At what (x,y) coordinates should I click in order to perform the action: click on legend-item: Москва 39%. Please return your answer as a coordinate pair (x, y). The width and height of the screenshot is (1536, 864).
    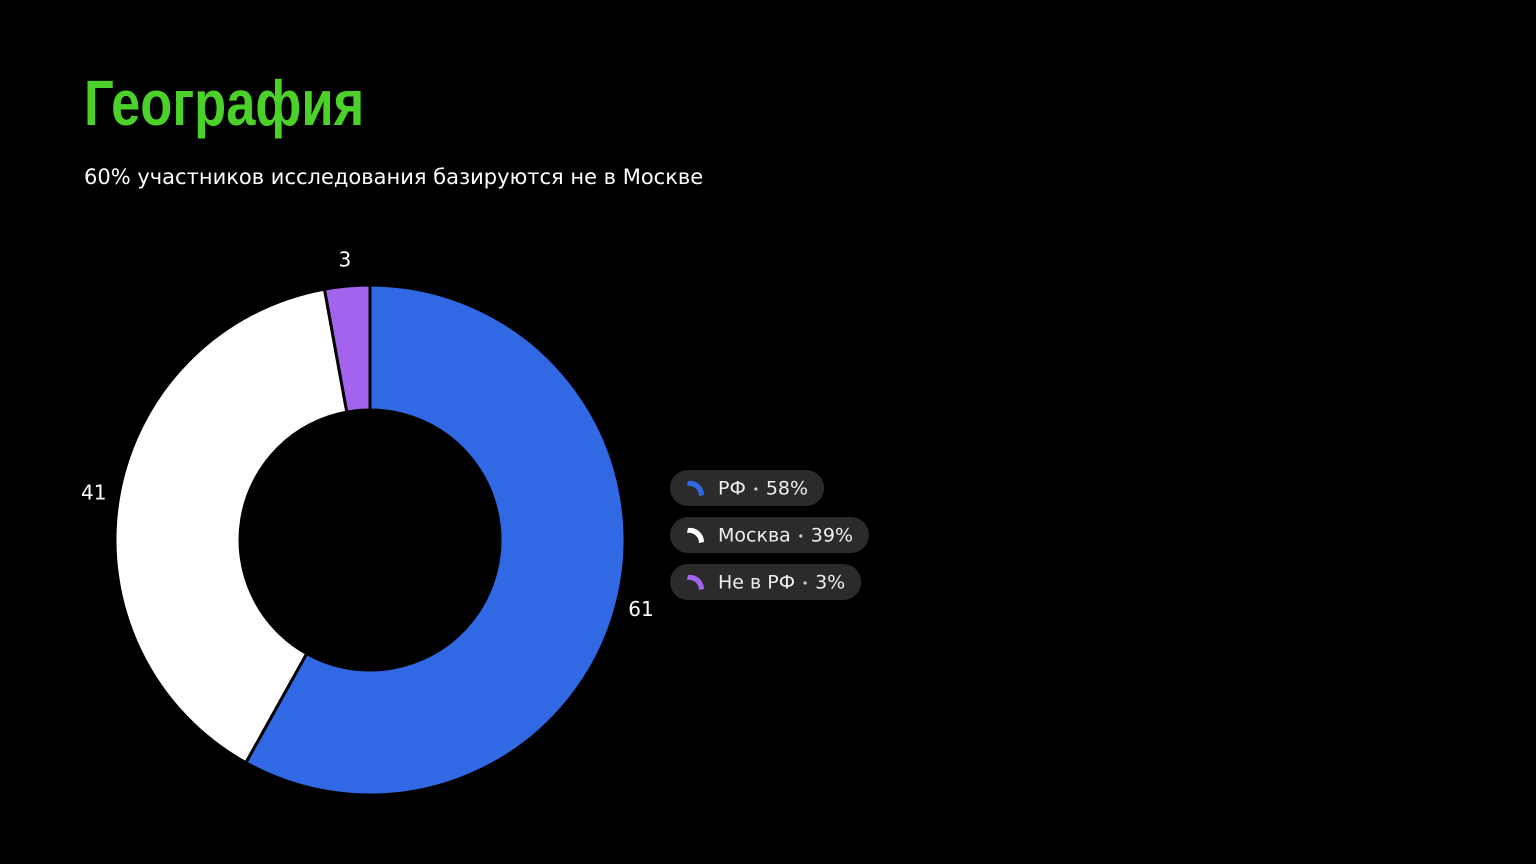
    Looking at the image, I should click on (770, 535).